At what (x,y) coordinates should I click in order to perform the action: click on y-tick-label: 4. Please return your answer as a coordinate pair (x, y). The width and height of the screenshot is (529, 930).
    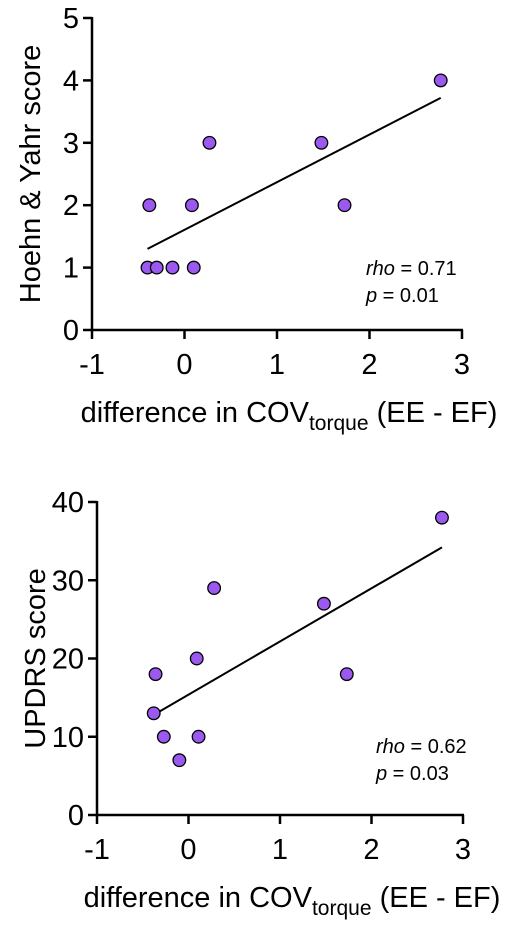
    Looking at the image, I should click on (71, 81).